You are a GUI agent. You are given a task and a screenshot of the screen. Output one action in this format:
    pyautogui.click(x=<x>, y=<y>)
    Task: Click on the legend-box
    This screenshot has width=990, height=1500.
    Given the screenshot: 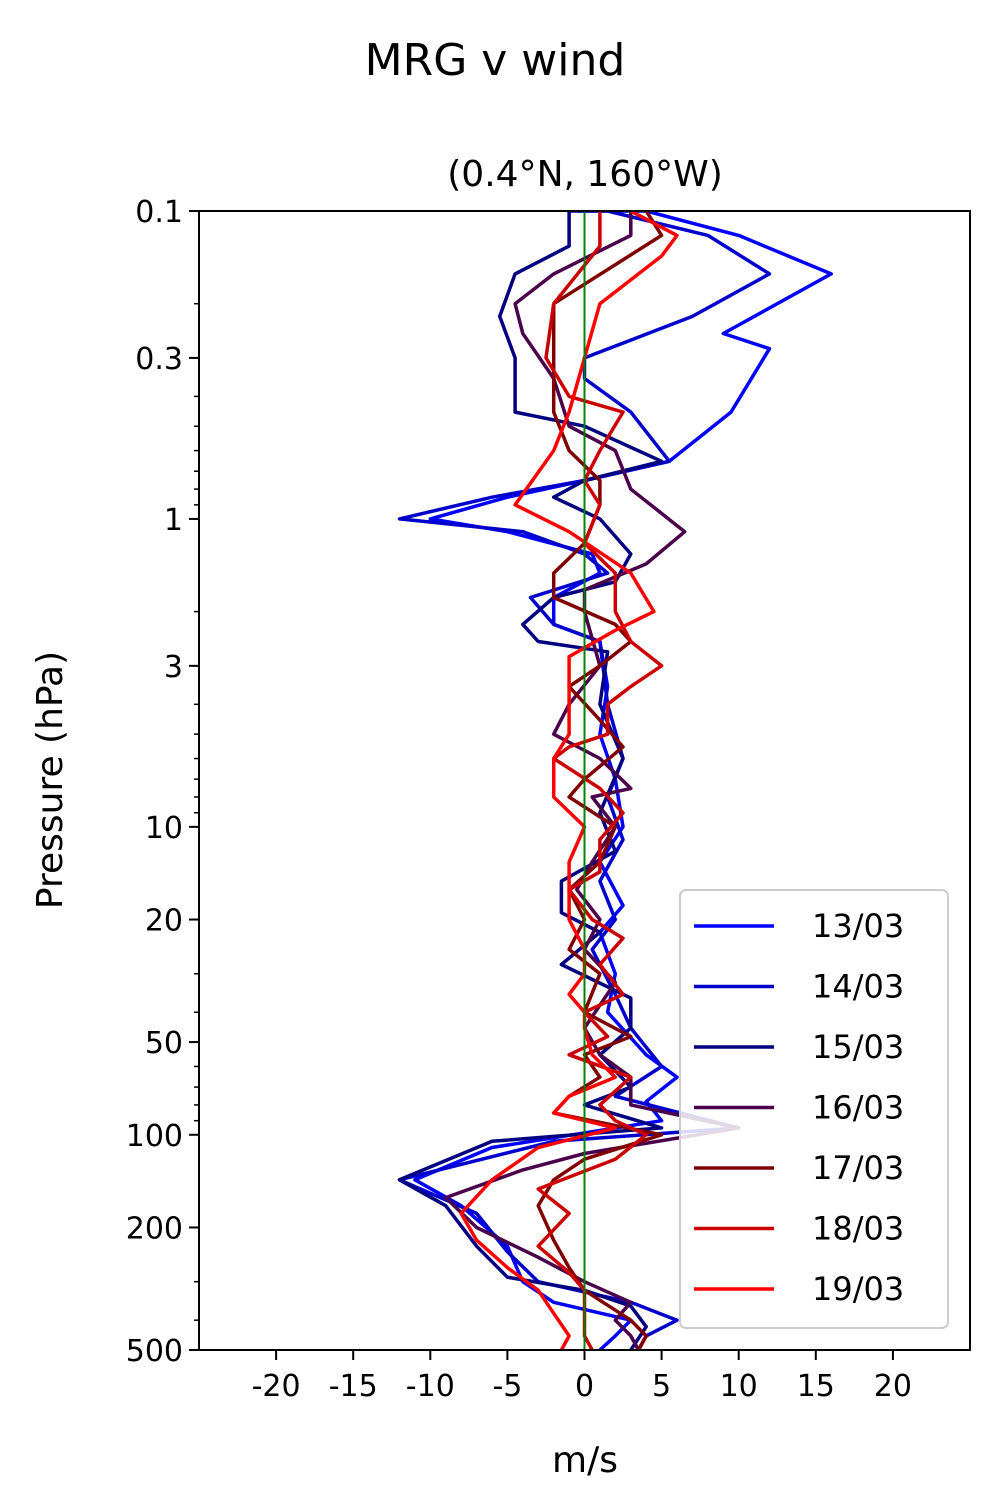 What is the action you would take?
    pyautogui.click(x=814, y=1109)
    